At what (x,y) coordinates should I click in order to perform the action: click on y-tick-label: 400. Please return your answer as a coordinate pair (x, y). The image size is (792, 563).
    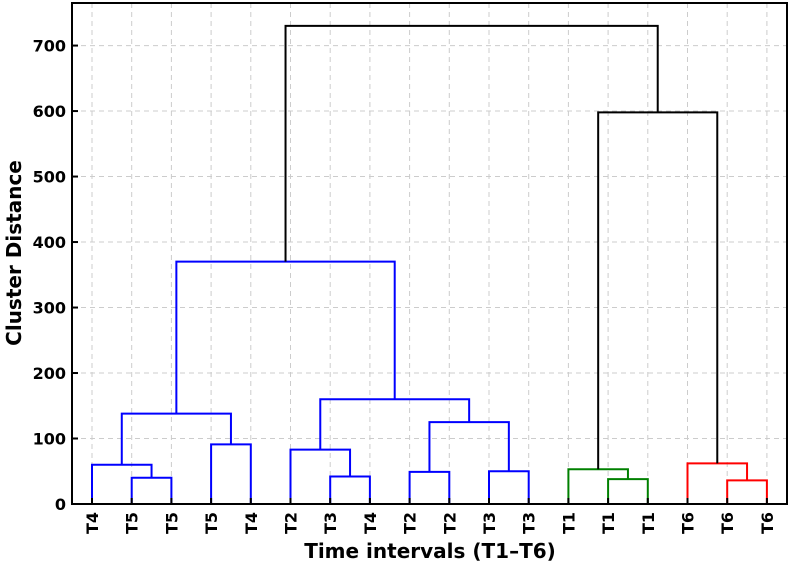
    Looking at the image, I should click on (49, 242).